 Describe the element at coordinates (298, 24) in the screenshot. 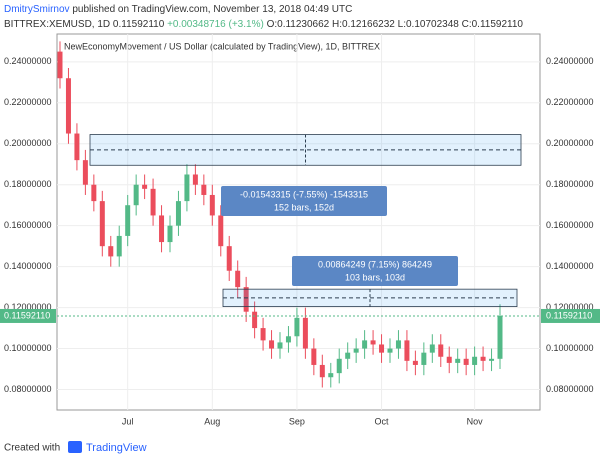

I see `ohlc-open: O:0.11230662` at that location.